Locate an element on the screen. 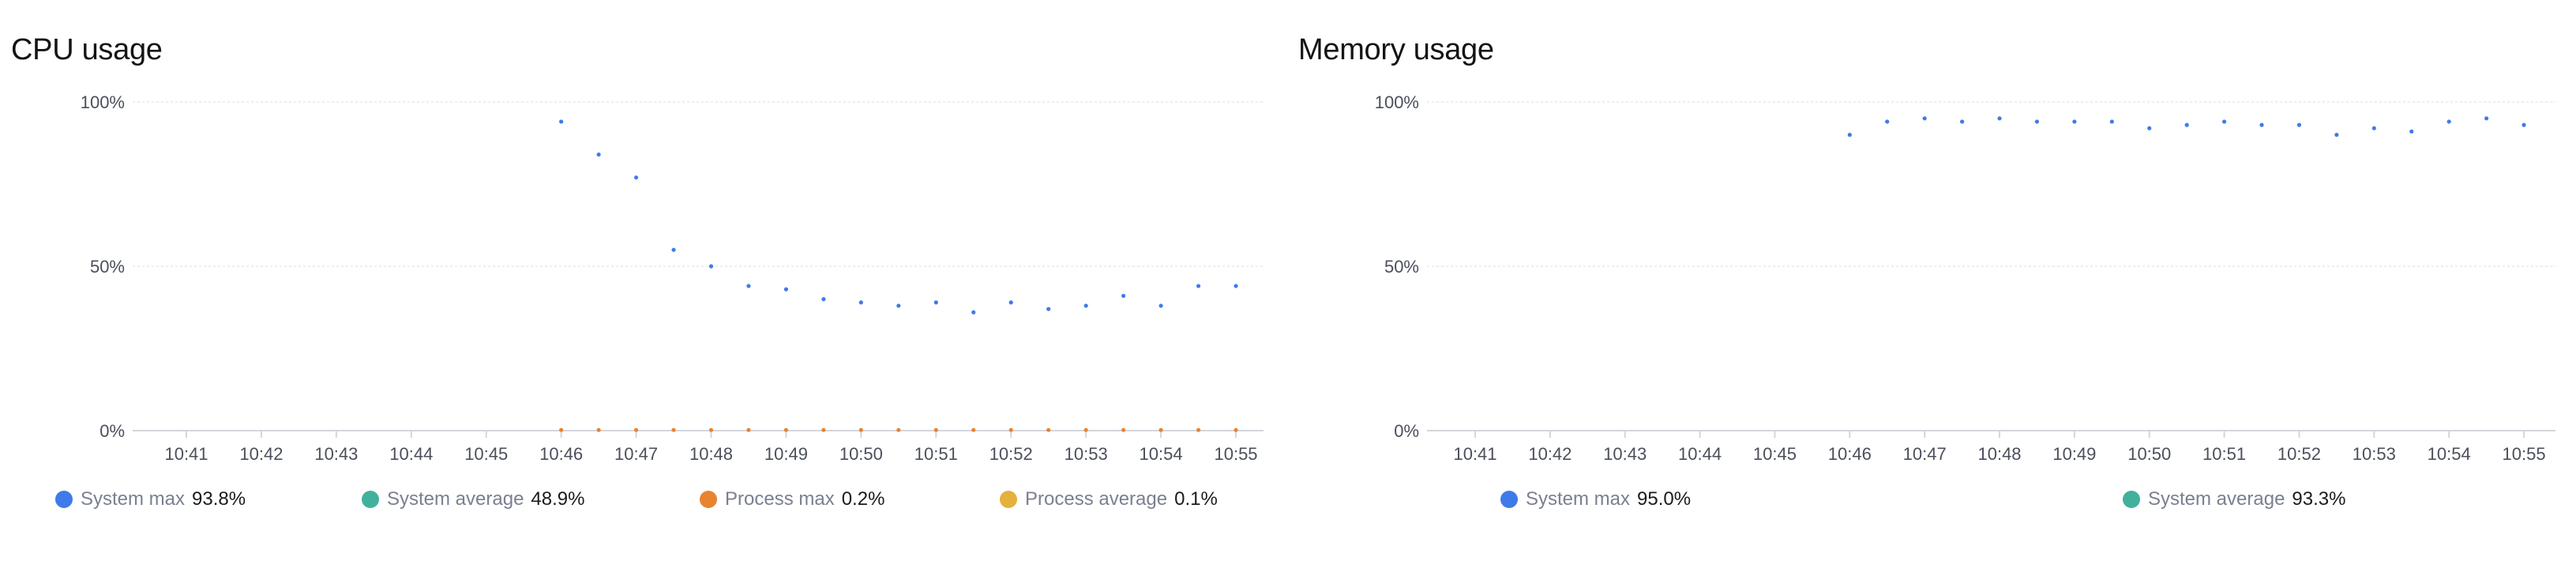  legend-item: System average 93.3% is located at coordinates (2234, 499).